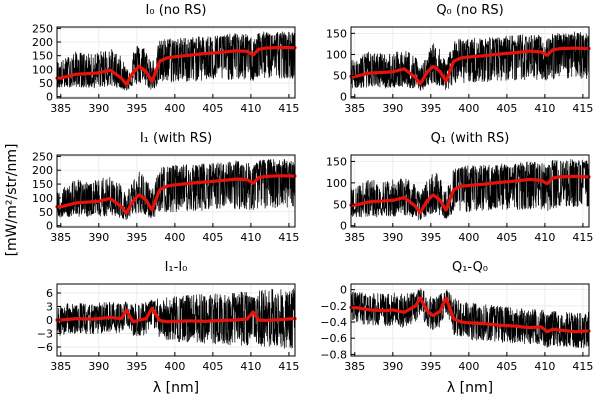  What do you see at coordinates (333, 338) in the screenshot?
I see `y-tick-label: −0.6` at bounding box center [333, 338].